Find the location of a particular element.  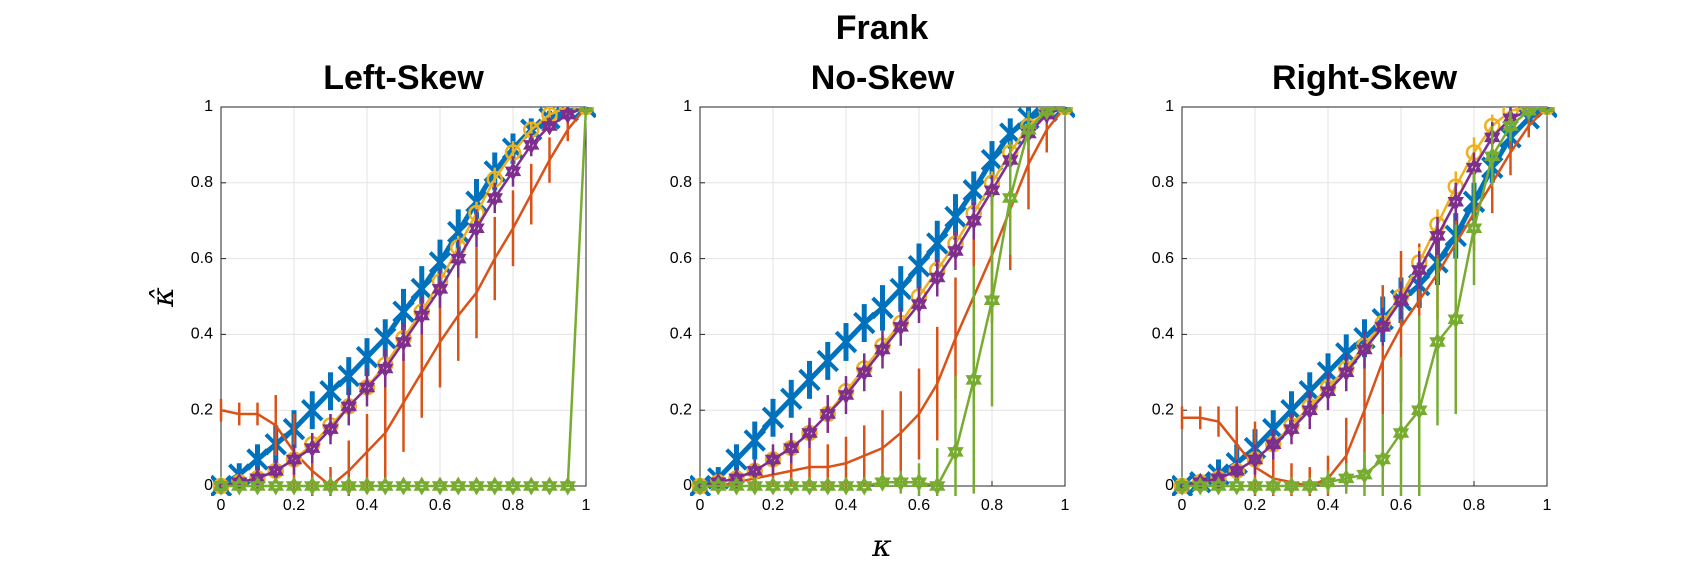

y-tick-label: 0 is located at coordinates (1169, 485).